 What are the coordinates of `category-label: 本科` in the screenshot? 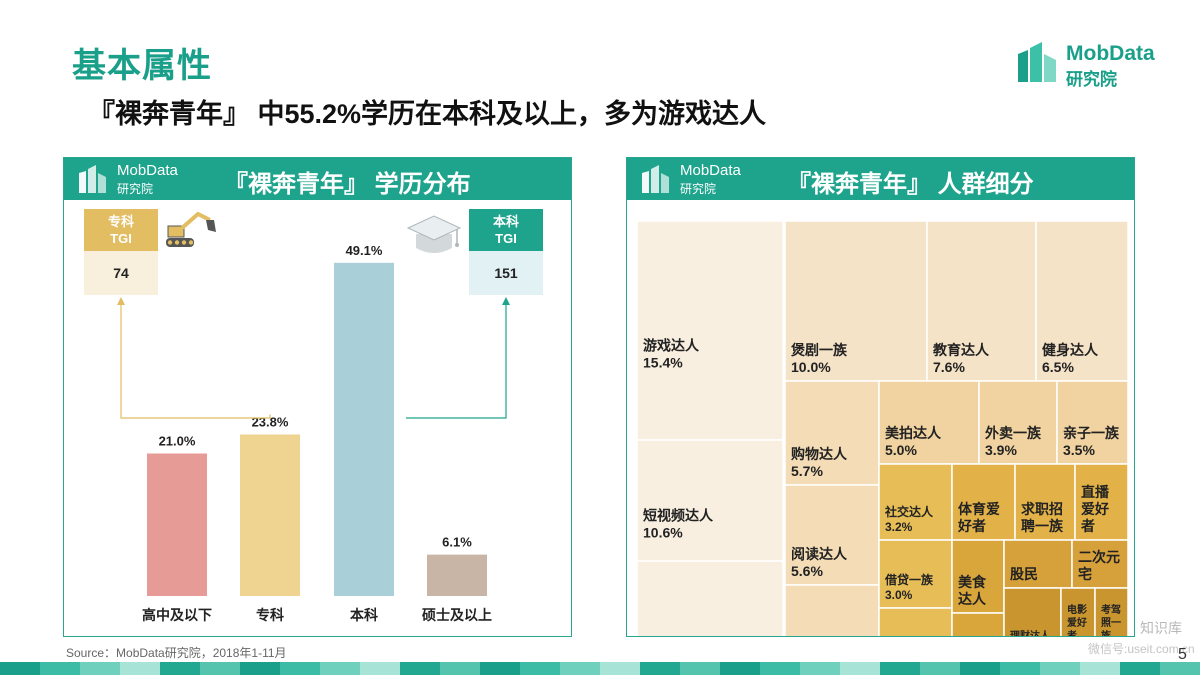 It's located at (364, 615).